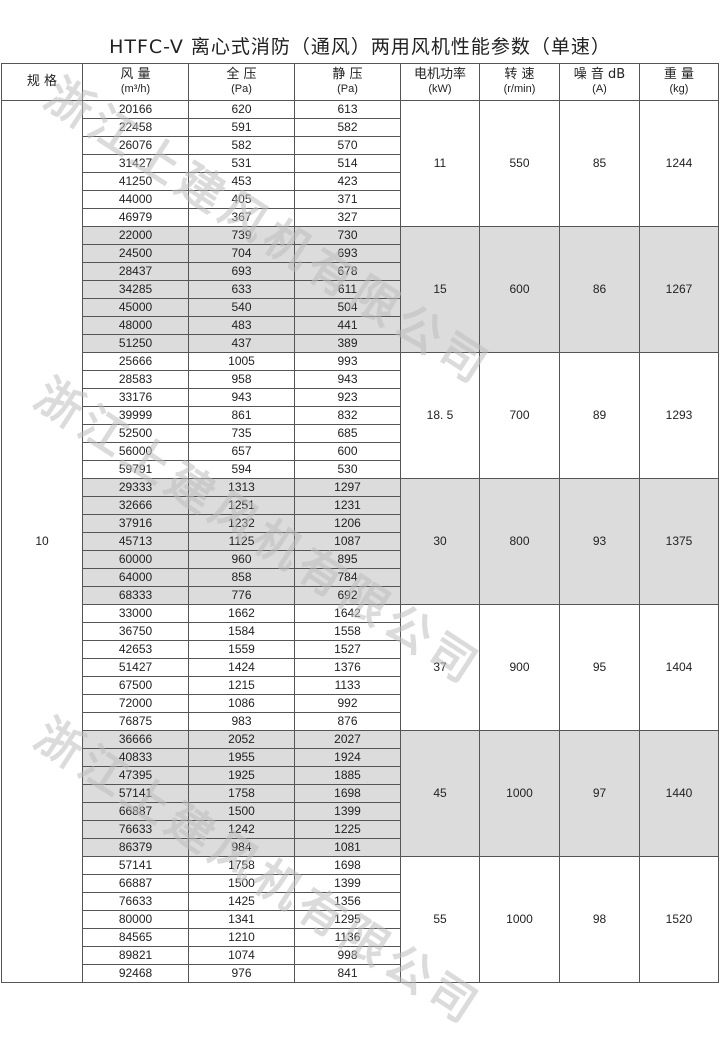 The image size is (720, 1039). Describe the element at coordinates (347, 253) in the screenshot. I see `static-pressure-cell: 693` at that location.